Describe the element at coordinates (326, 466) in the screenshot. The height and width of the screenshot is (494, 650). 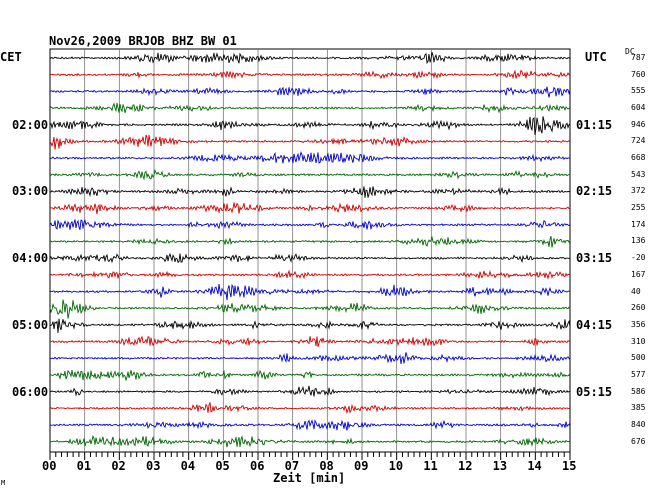
I see `x-tick-label: 08` at that location.